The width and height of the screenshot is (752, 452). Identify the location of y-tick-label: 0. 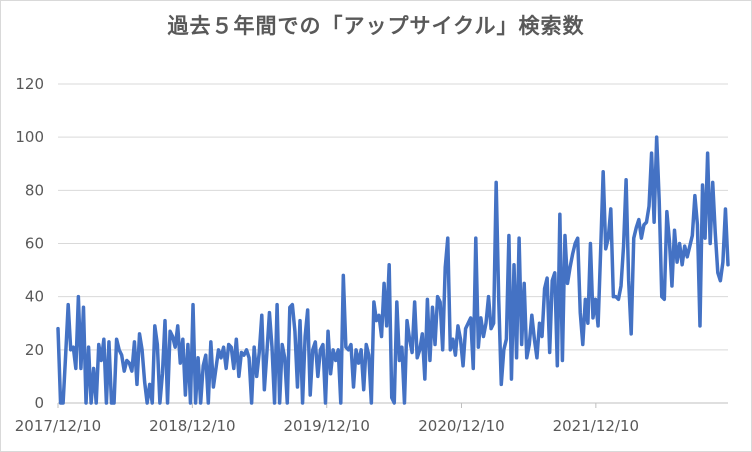
(39, 403).